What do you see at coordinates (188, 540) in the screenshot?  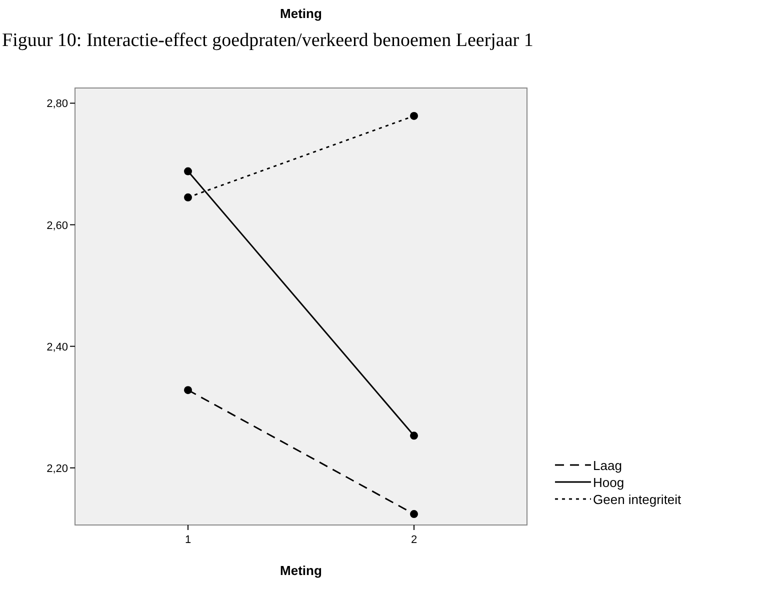 I see `x-tick-label: 1` at bounding box center [188, 540].